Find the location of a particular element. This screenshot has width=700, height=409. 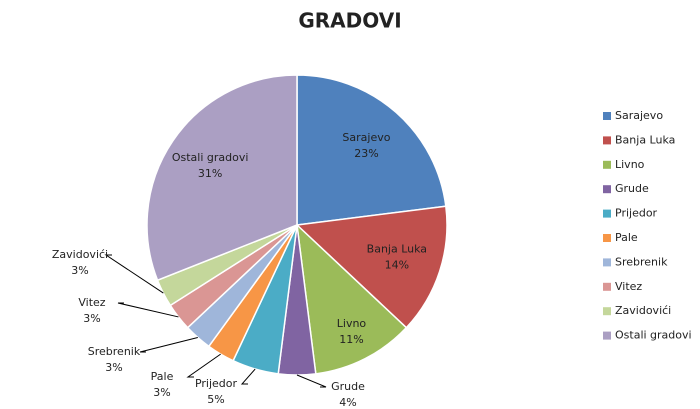

legend-label: Pale is located at coordinates (626, 237).